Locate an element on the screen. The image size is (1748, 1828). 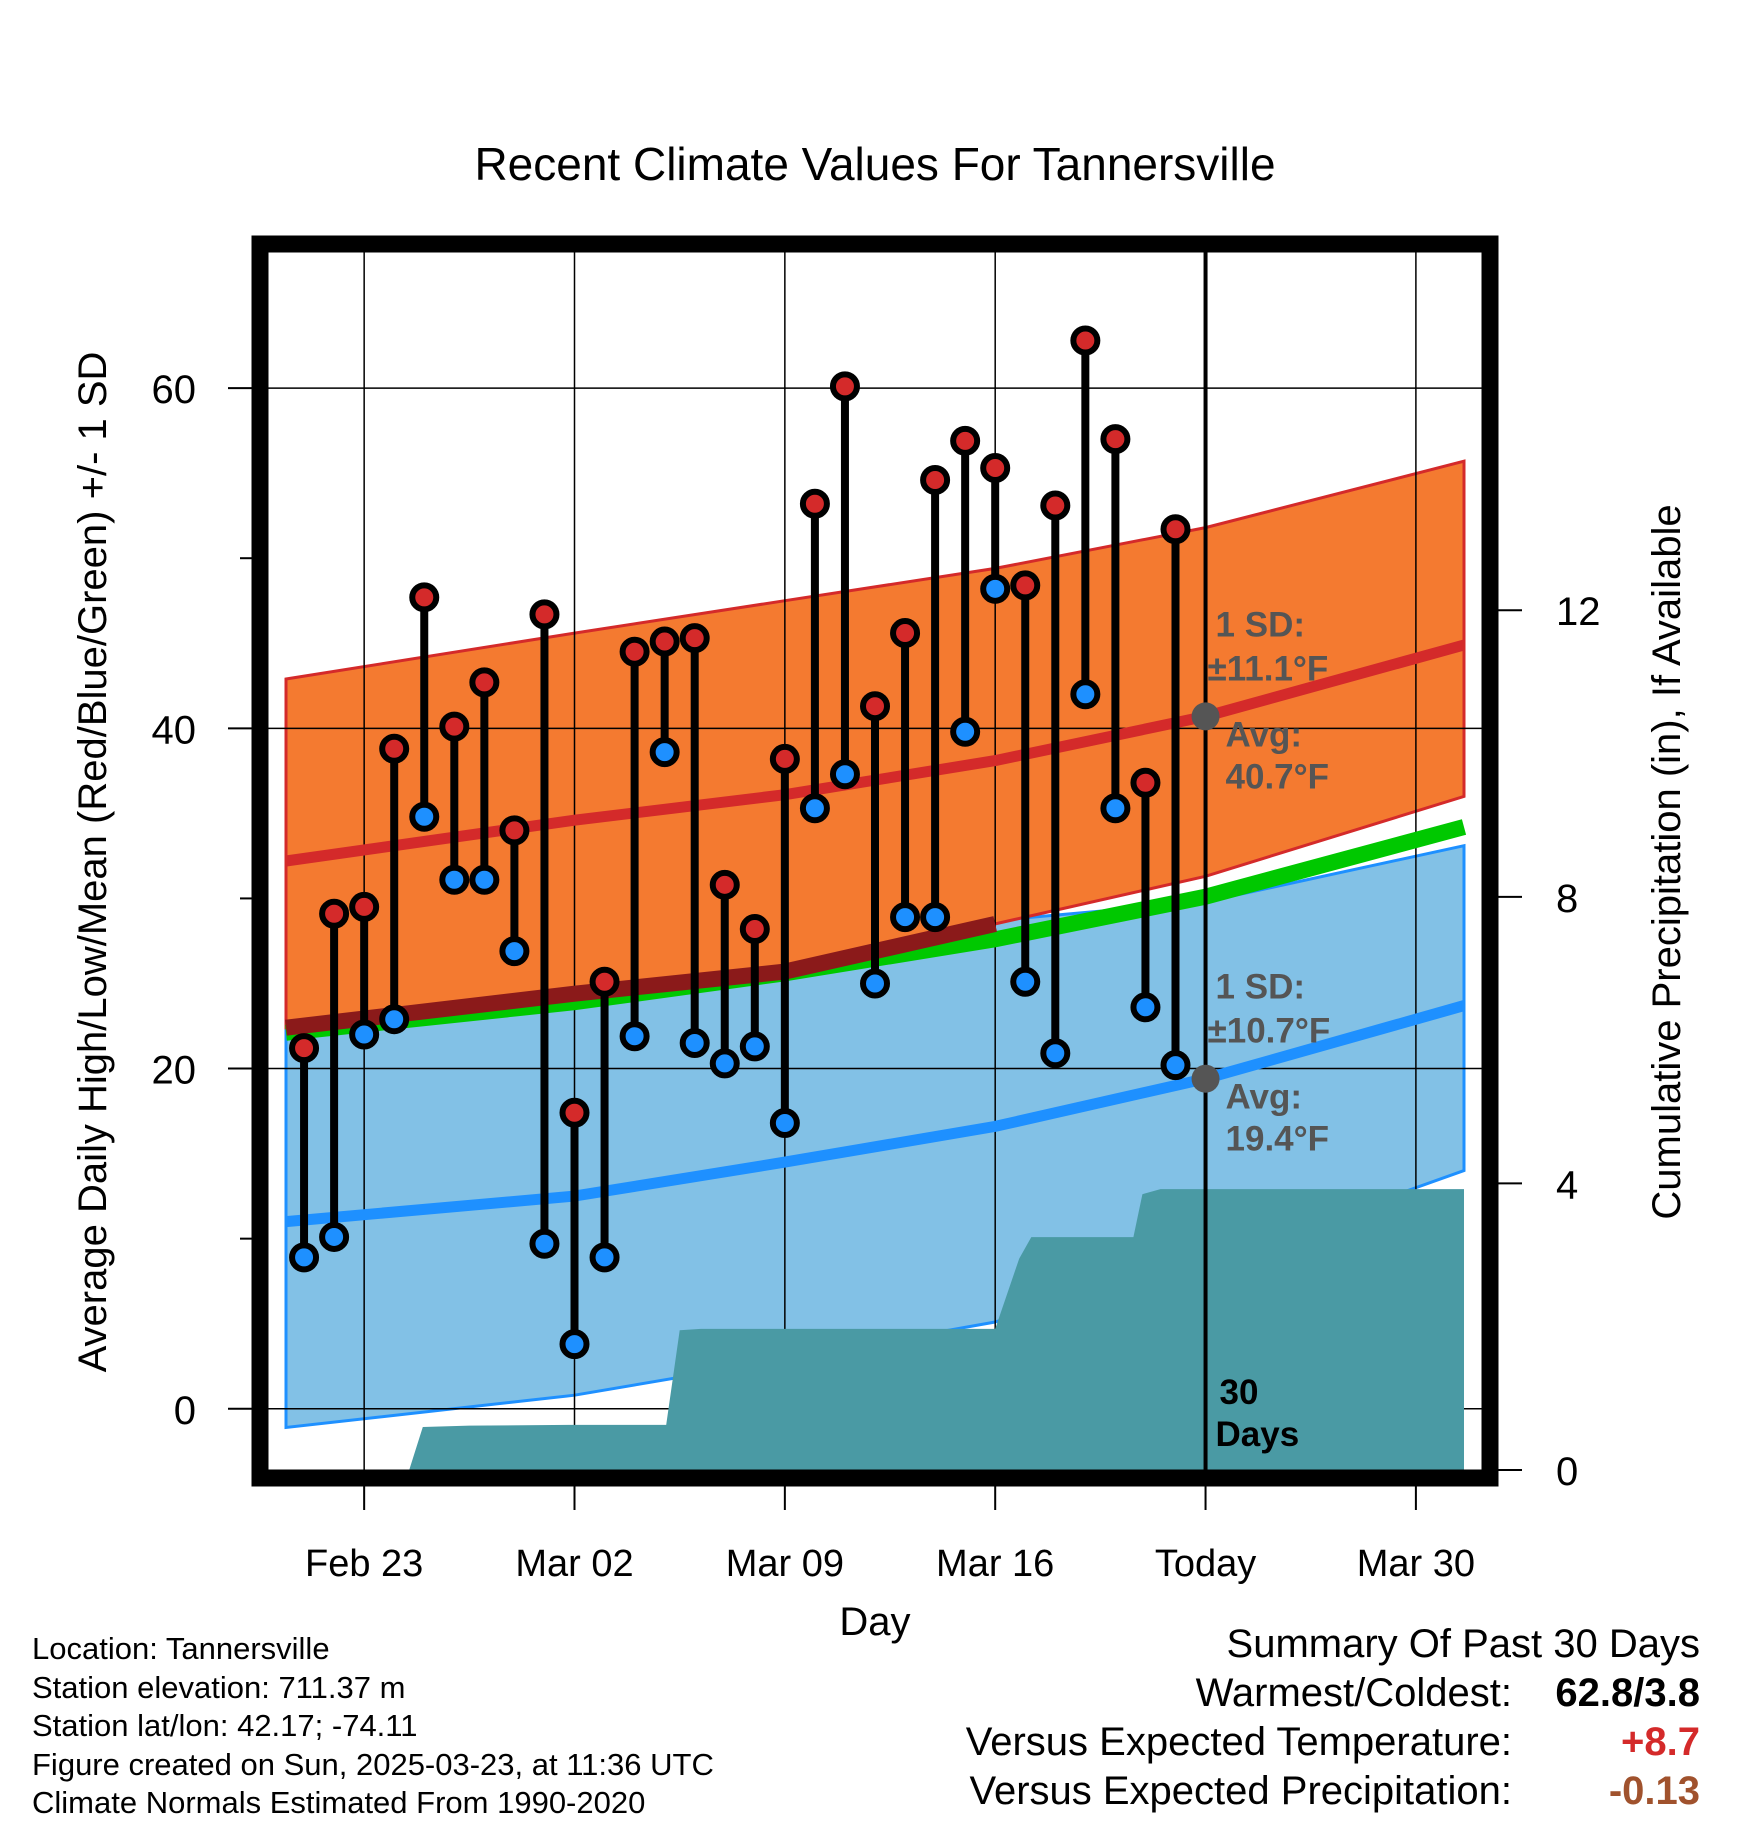
low-avg-value: 19.4°F is located at coordinates (1278, 1139).